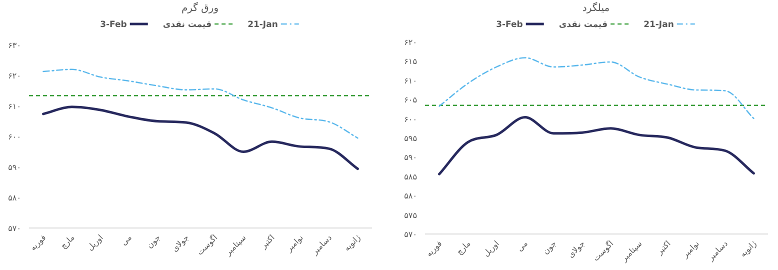 This screenshot has width=778, height=270. Describe the element at coordinates (200, 8) in the screenshot. I see `chart-title: ورق گرم` at that location.